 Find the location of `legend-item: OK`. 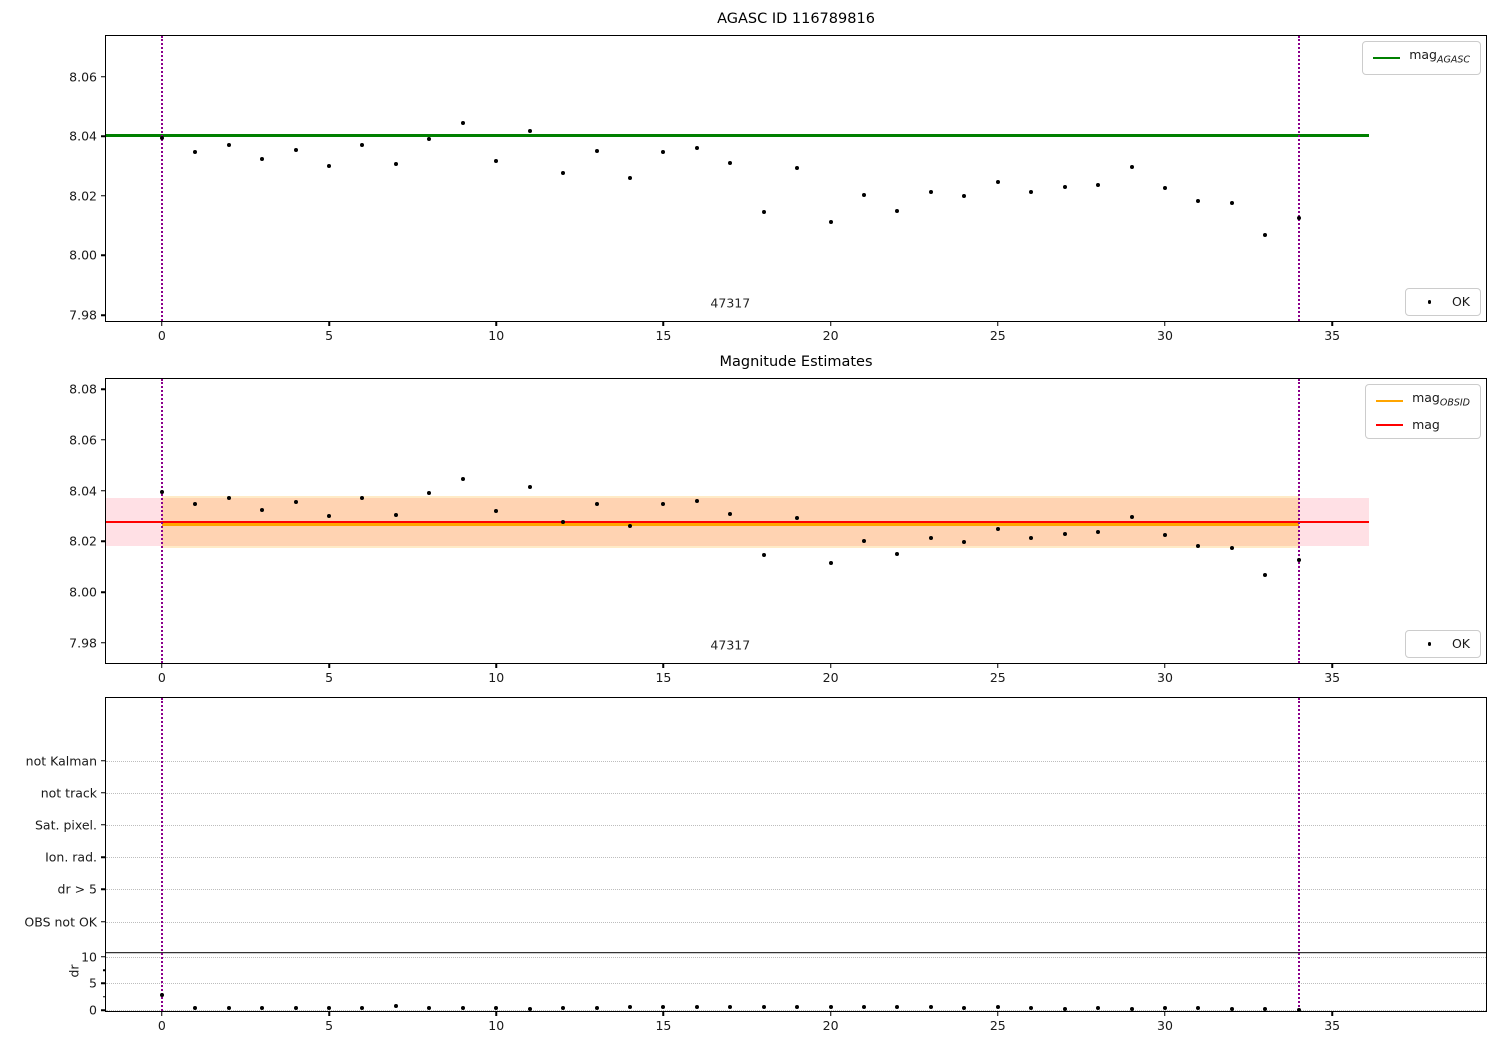

legend-item: OK is located at coordinates (1443, 302).